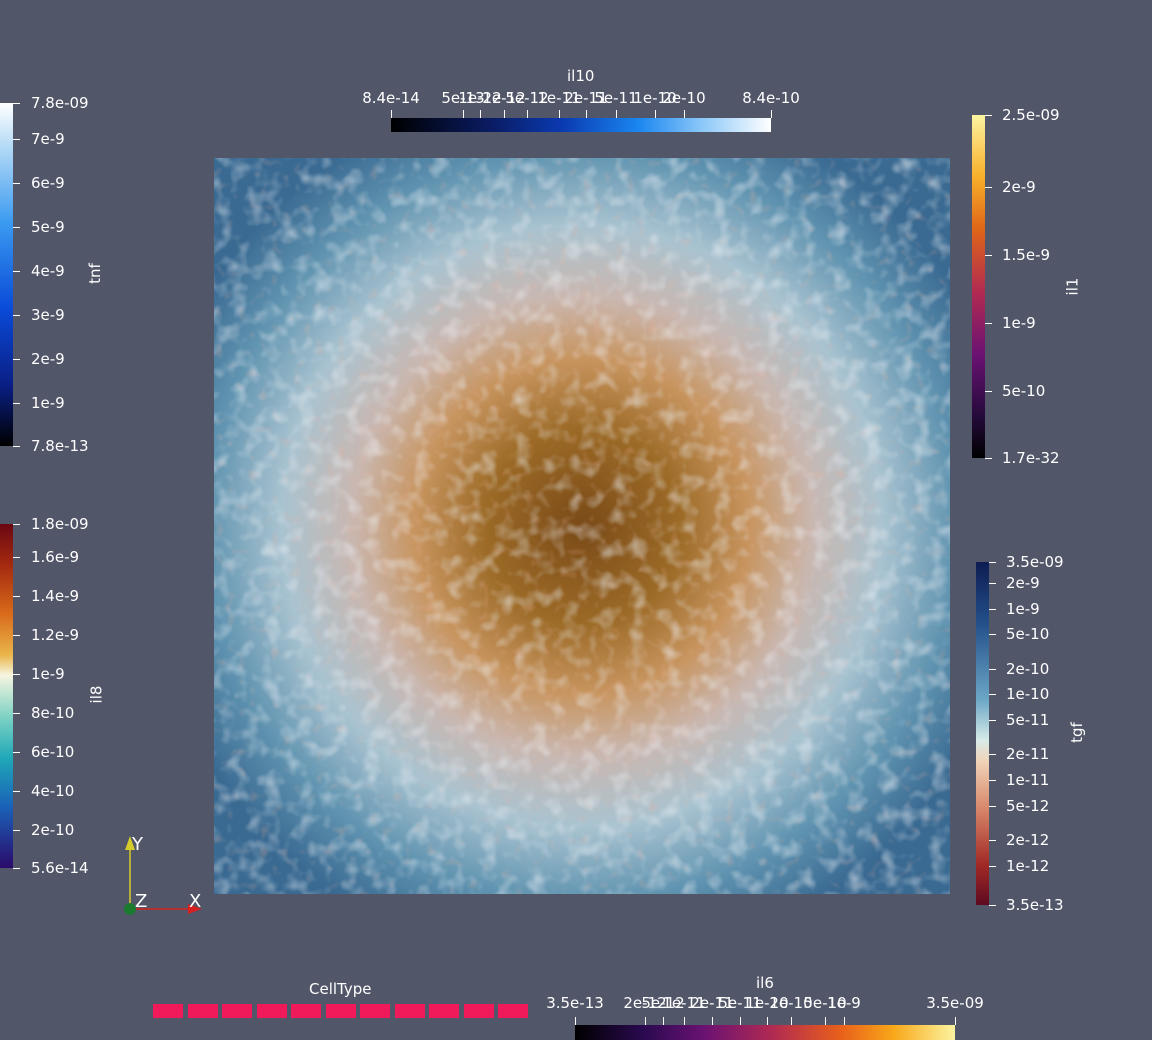 This screenshot has height=1040, width=1152. What do you see at coordinates (1023, 609) in the screenshot?
I see `tgf-tick-label: 1e-9` at bounding box center [1023, 609].